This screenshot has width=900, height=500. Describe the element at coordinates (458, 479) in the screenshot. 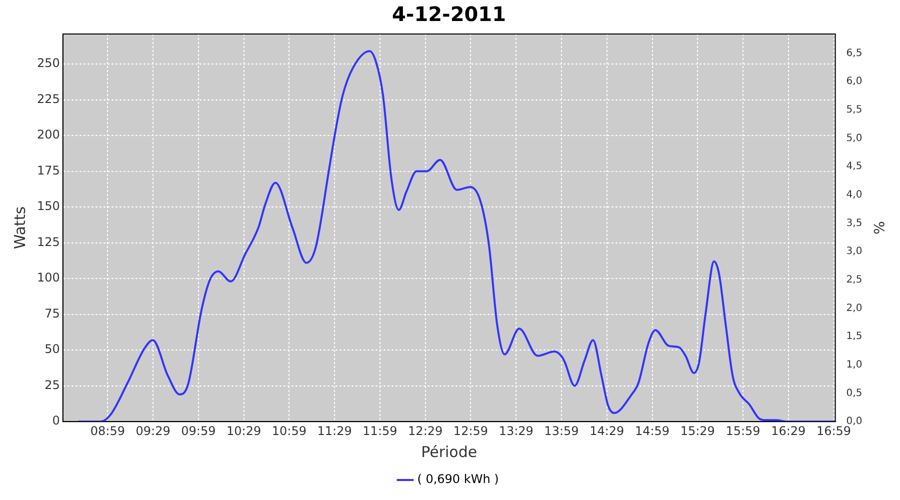

I see `legend-label: ( 0,690 kWh )` at that location.